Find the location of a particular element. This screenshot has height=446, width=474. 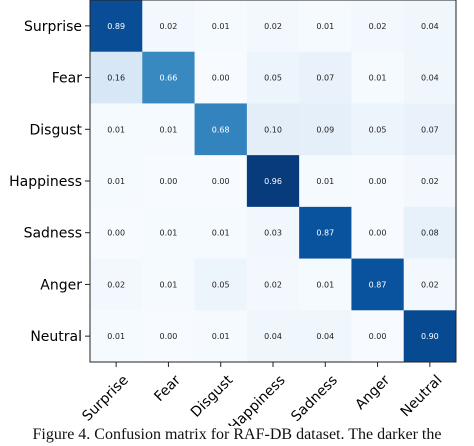

x-tick-label: Surprise is located at coordinates (105, 398).